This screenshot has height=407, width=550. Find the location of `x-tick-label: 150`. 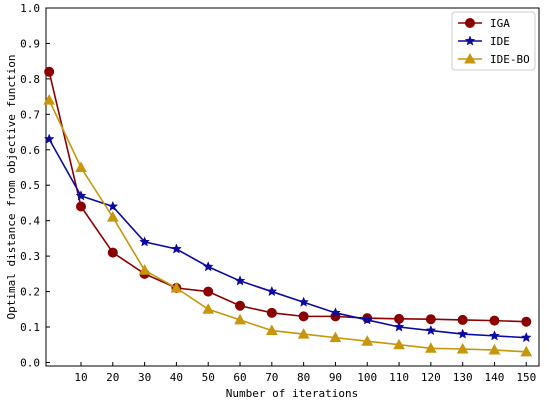

x-tick-label: 150 is located at coordinates (526, 377).